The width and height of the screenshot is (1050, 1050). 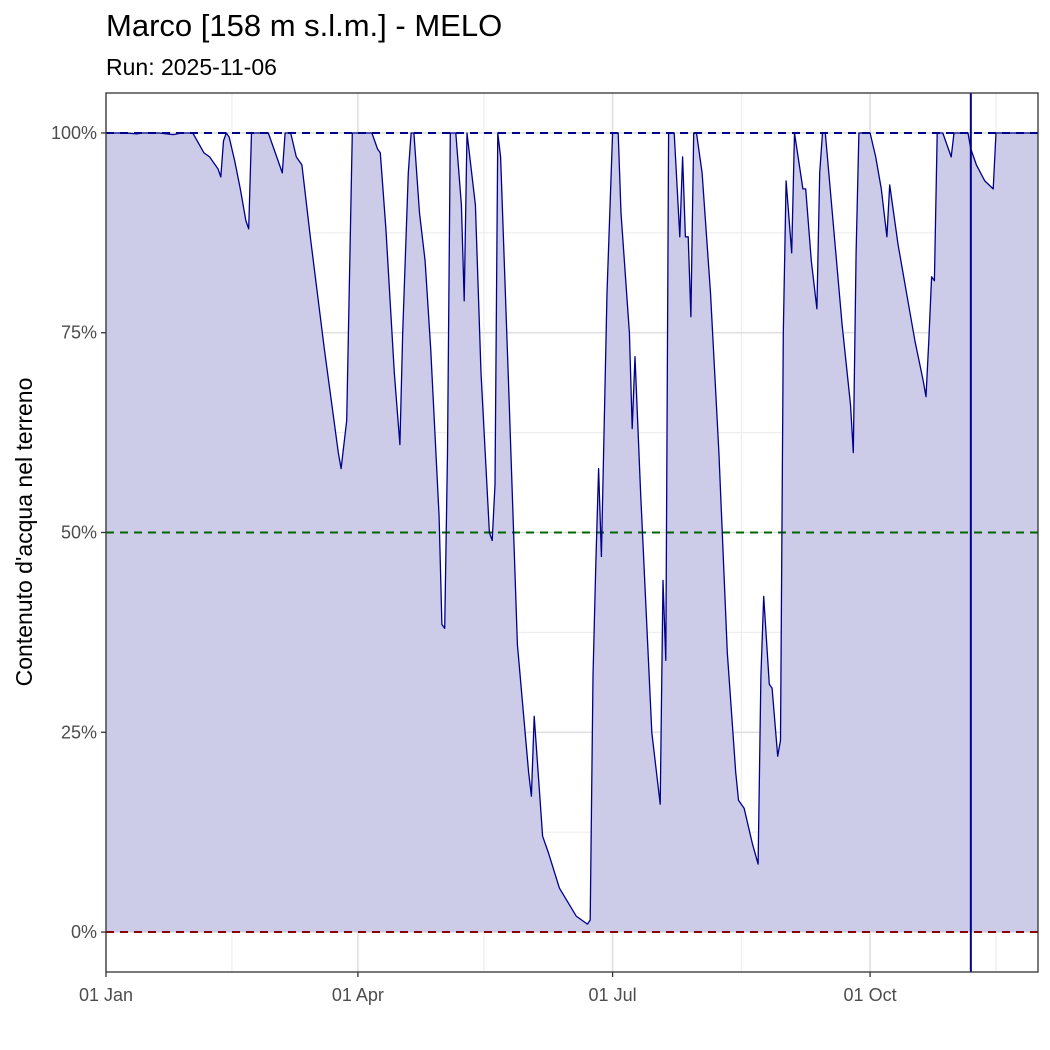 I want to click on y-tick-label: 0%, so click(x=84, y=932).